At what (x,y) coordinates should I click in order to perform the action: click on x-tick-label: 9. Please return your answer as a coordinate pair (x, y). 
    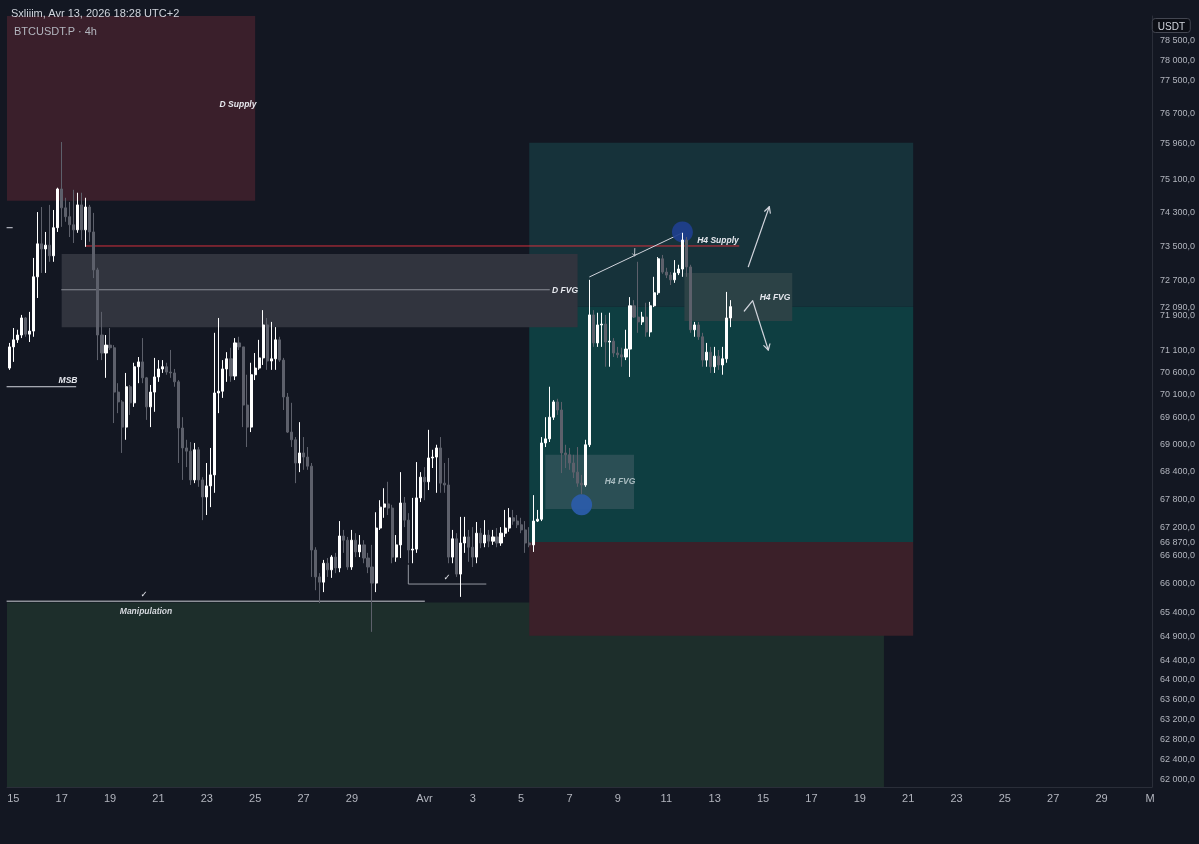
    Looking at the image, I should click on (617, 797).